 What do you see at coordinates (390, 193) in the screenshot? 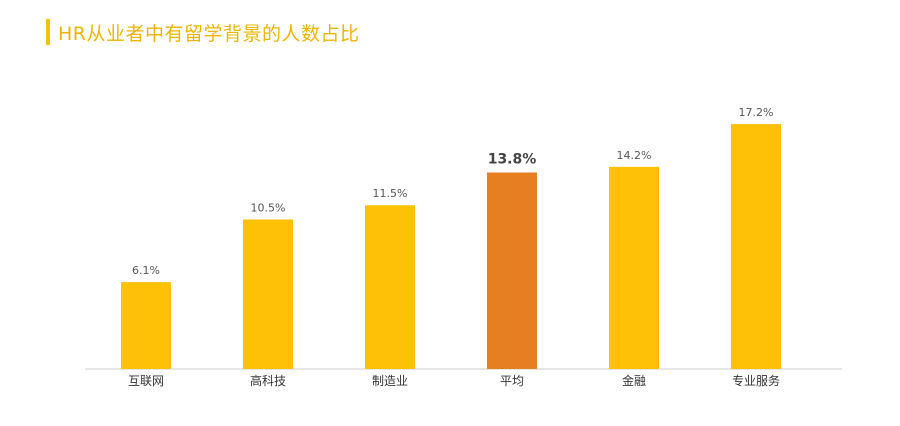
I see `bar-value-label-2: 11.5%` at bounding box center [390, 193].